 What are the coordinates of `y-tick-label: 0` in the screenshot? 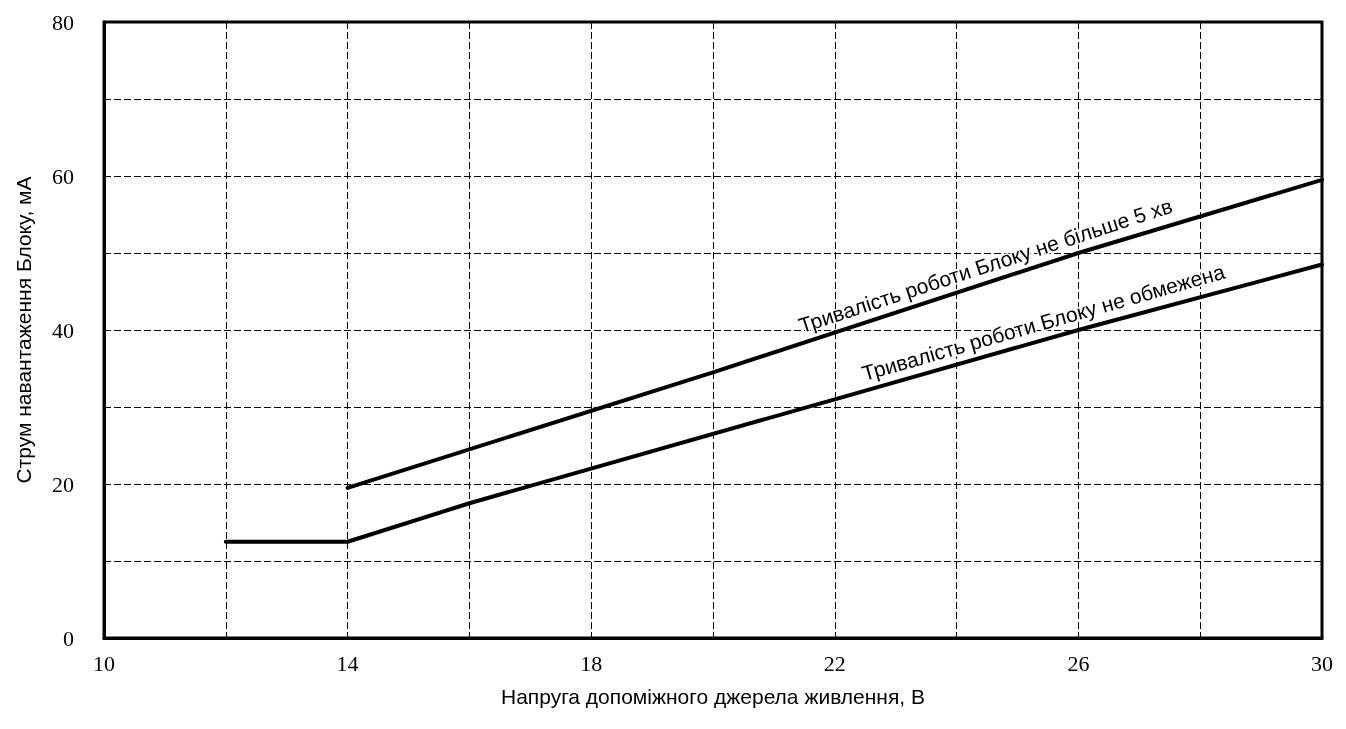 It's located at (68, 638).